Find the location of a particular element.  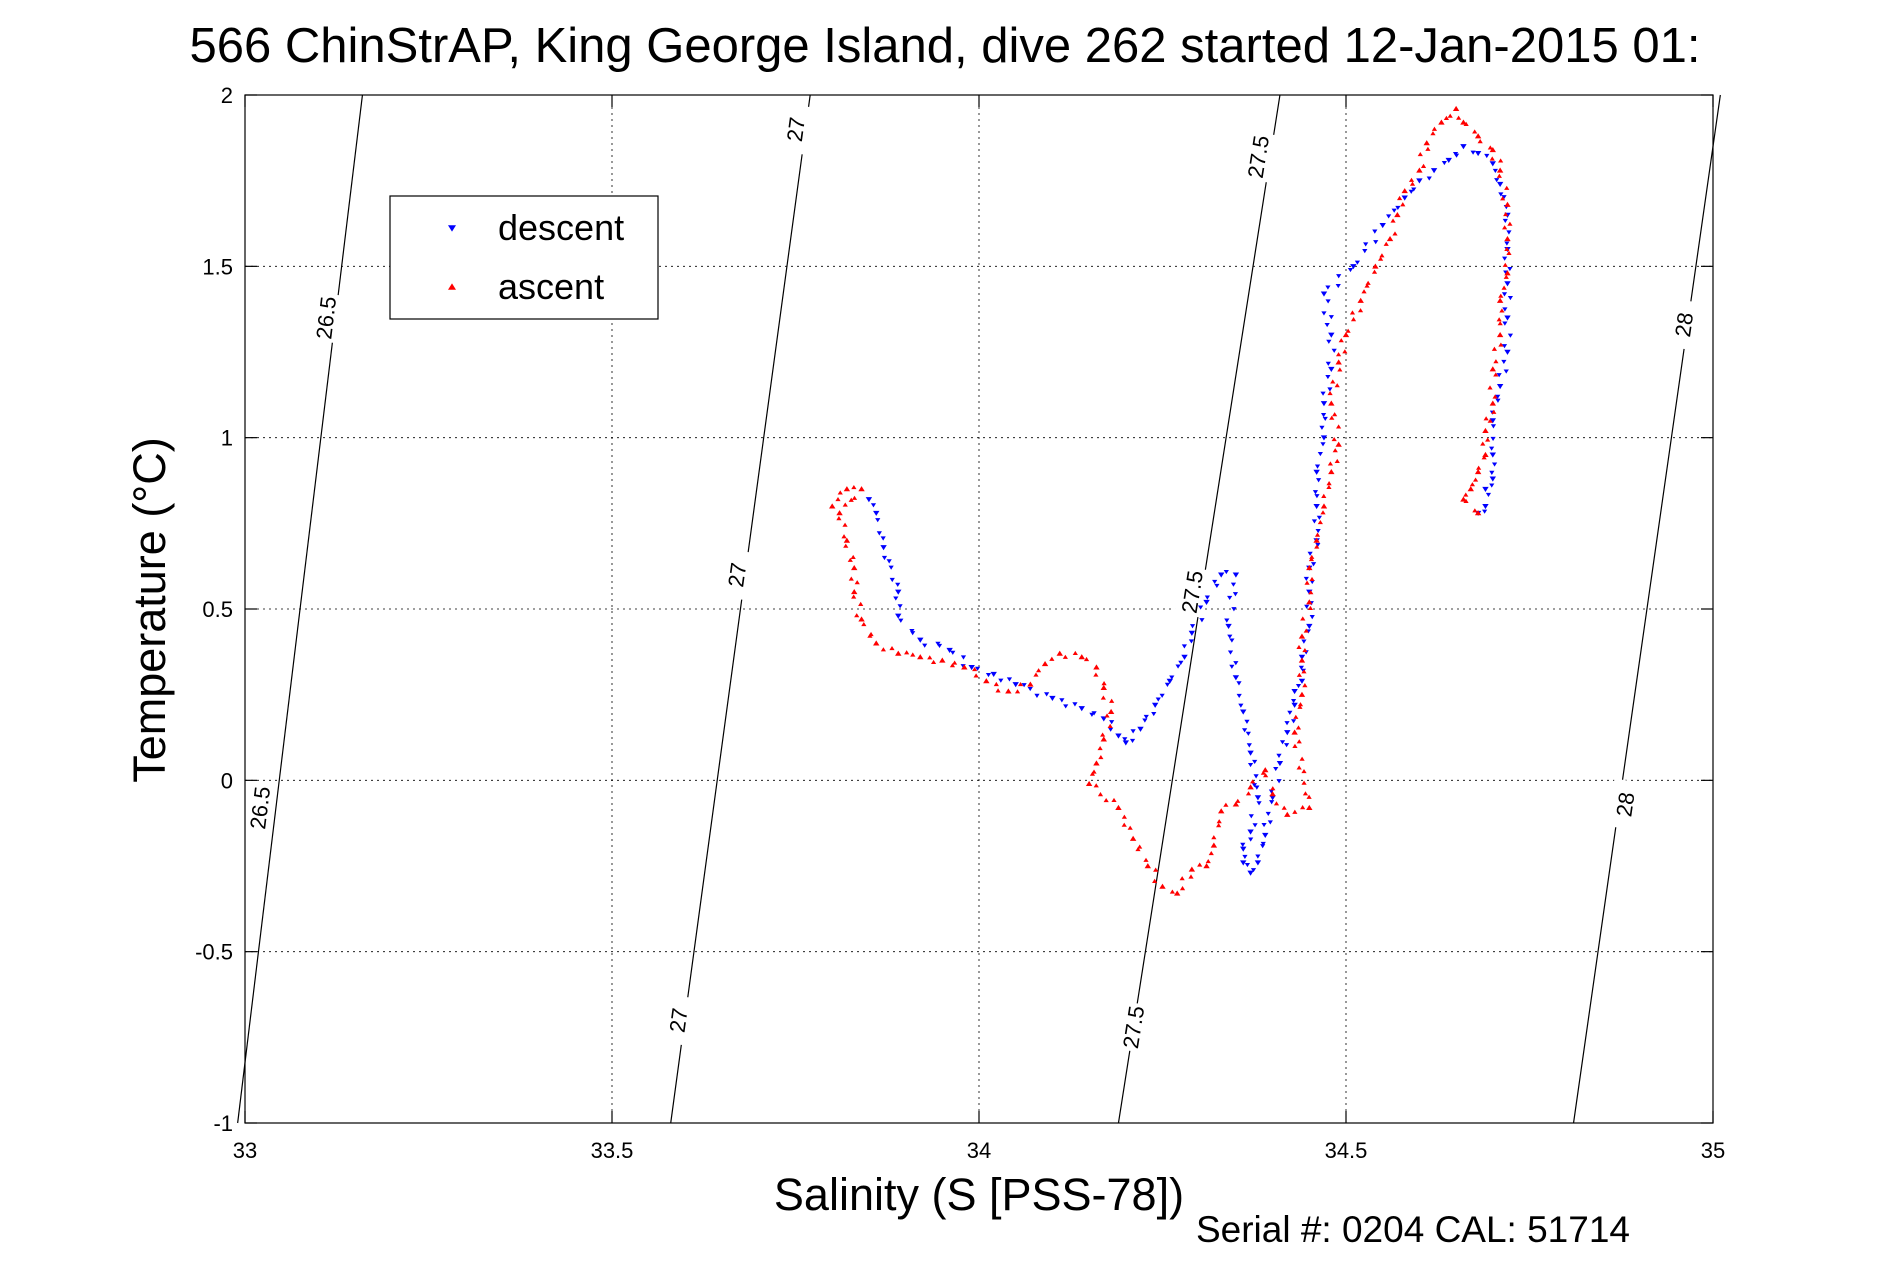

isopycnal-line is located at coordinates (300, 609).